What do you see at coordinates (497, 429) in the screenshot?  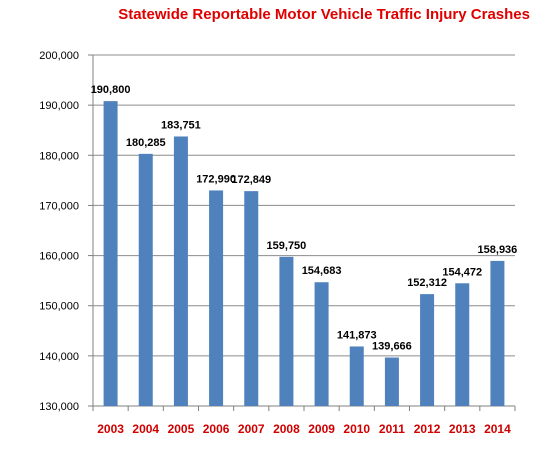 I see `x-tick-label: 2014` at bounding box center [497, 429].